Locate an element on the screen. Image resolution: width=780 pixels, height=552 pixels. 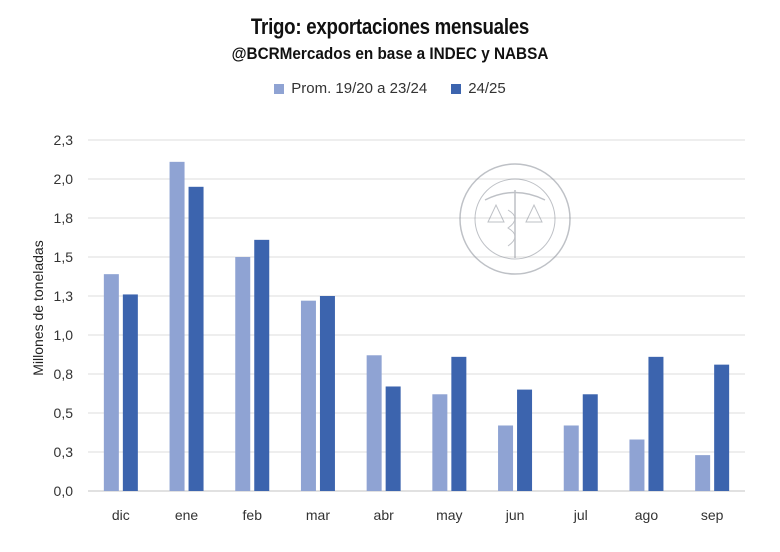
bar-2425-sep is located at coordinates (722, 427).